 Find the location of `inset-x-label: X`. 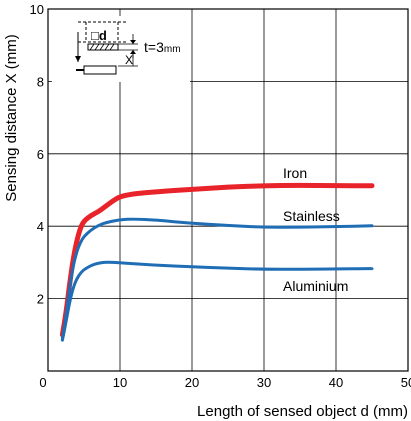

inset-x-label: X is located at coordinates (129, 60).